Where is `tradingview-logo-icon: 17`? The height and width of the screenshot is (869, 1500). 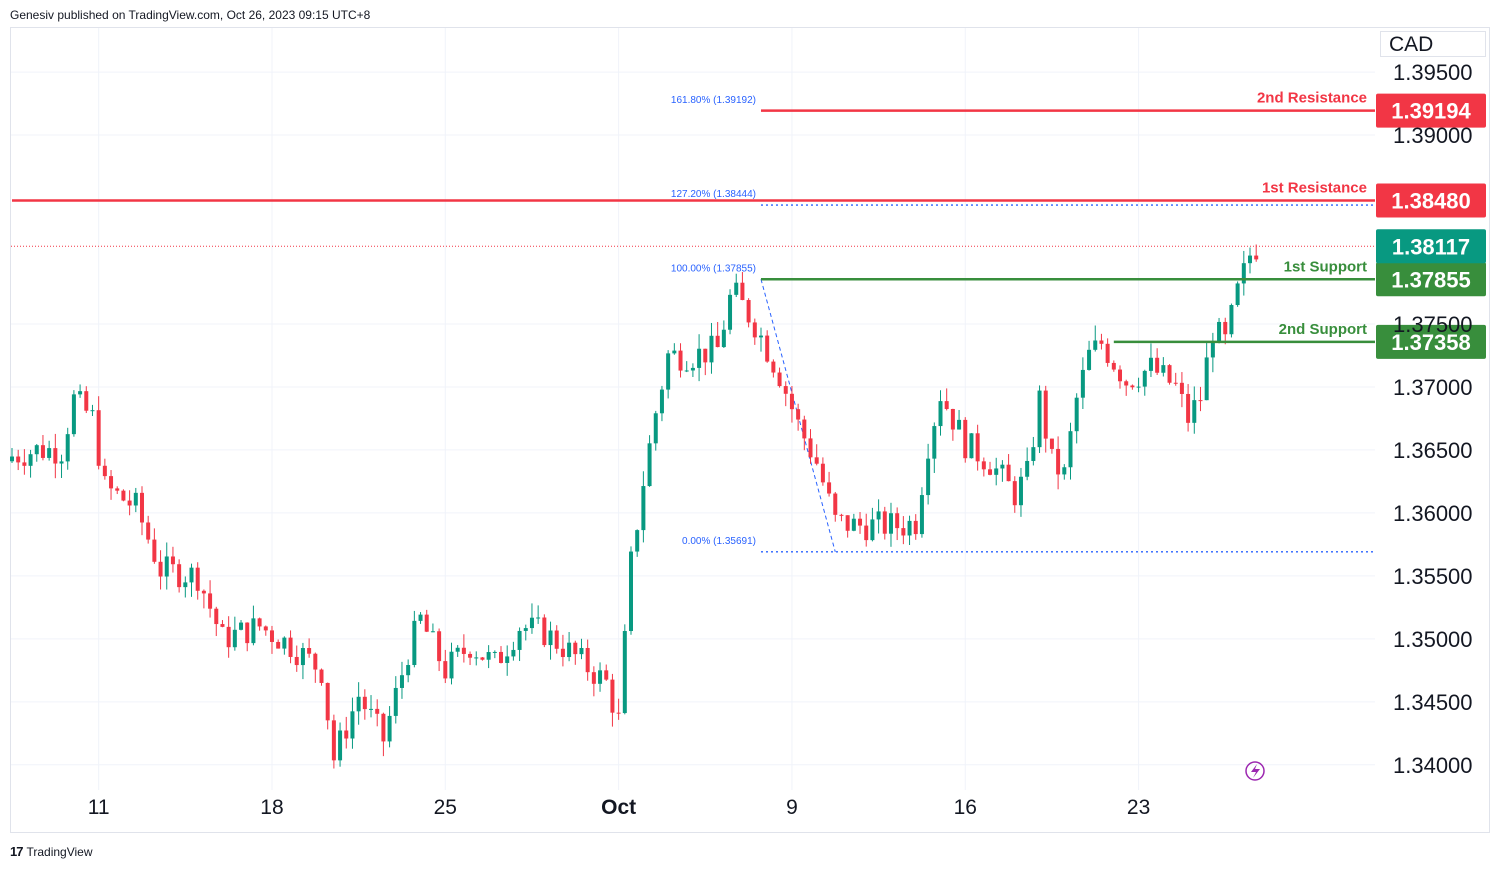 tradingview-logo-icon: 17 is located at coordinates (17, 851).